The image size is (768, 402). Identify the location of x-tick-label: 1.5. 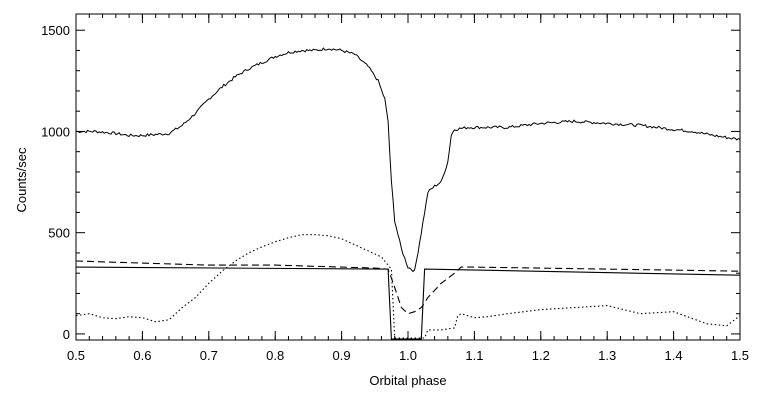
(740, 355).